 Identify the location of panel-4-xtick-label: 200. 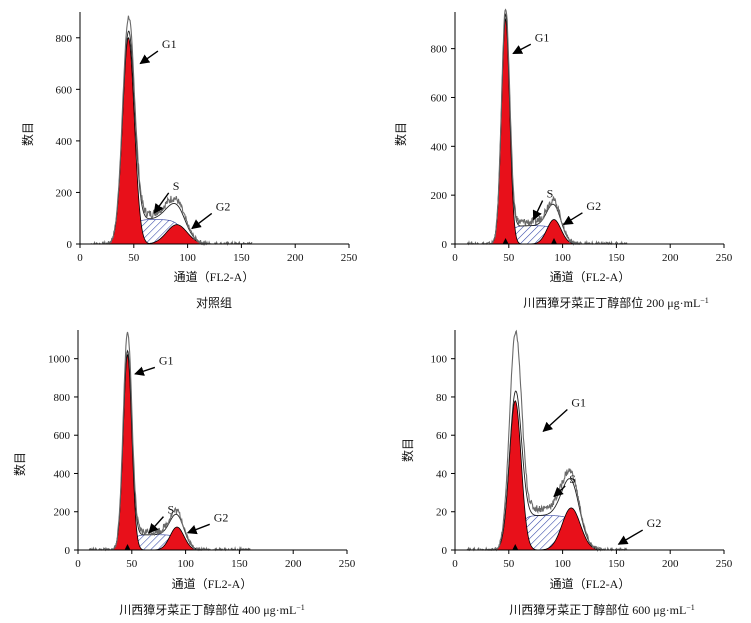
(670, 564).